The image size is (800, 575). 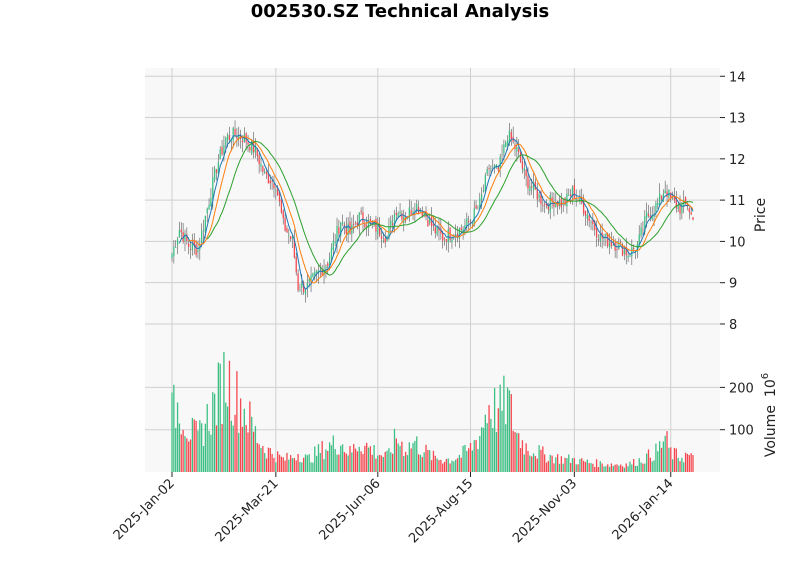 What do you see at coordinates (400, 11) in the screenshot?
I see `chart-title: 002530.SZ Technical Analysis` at bounding box center [400, 11].